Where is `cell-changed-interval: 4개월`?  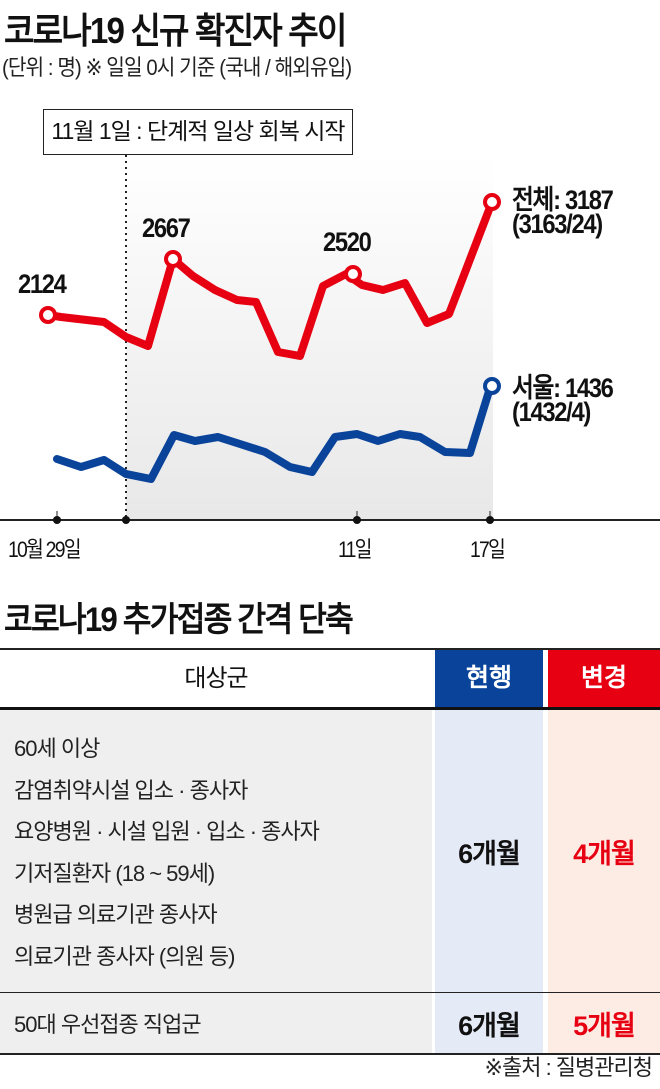
cell-changed-interval: 4개월 is located at coordinates (604, 851).